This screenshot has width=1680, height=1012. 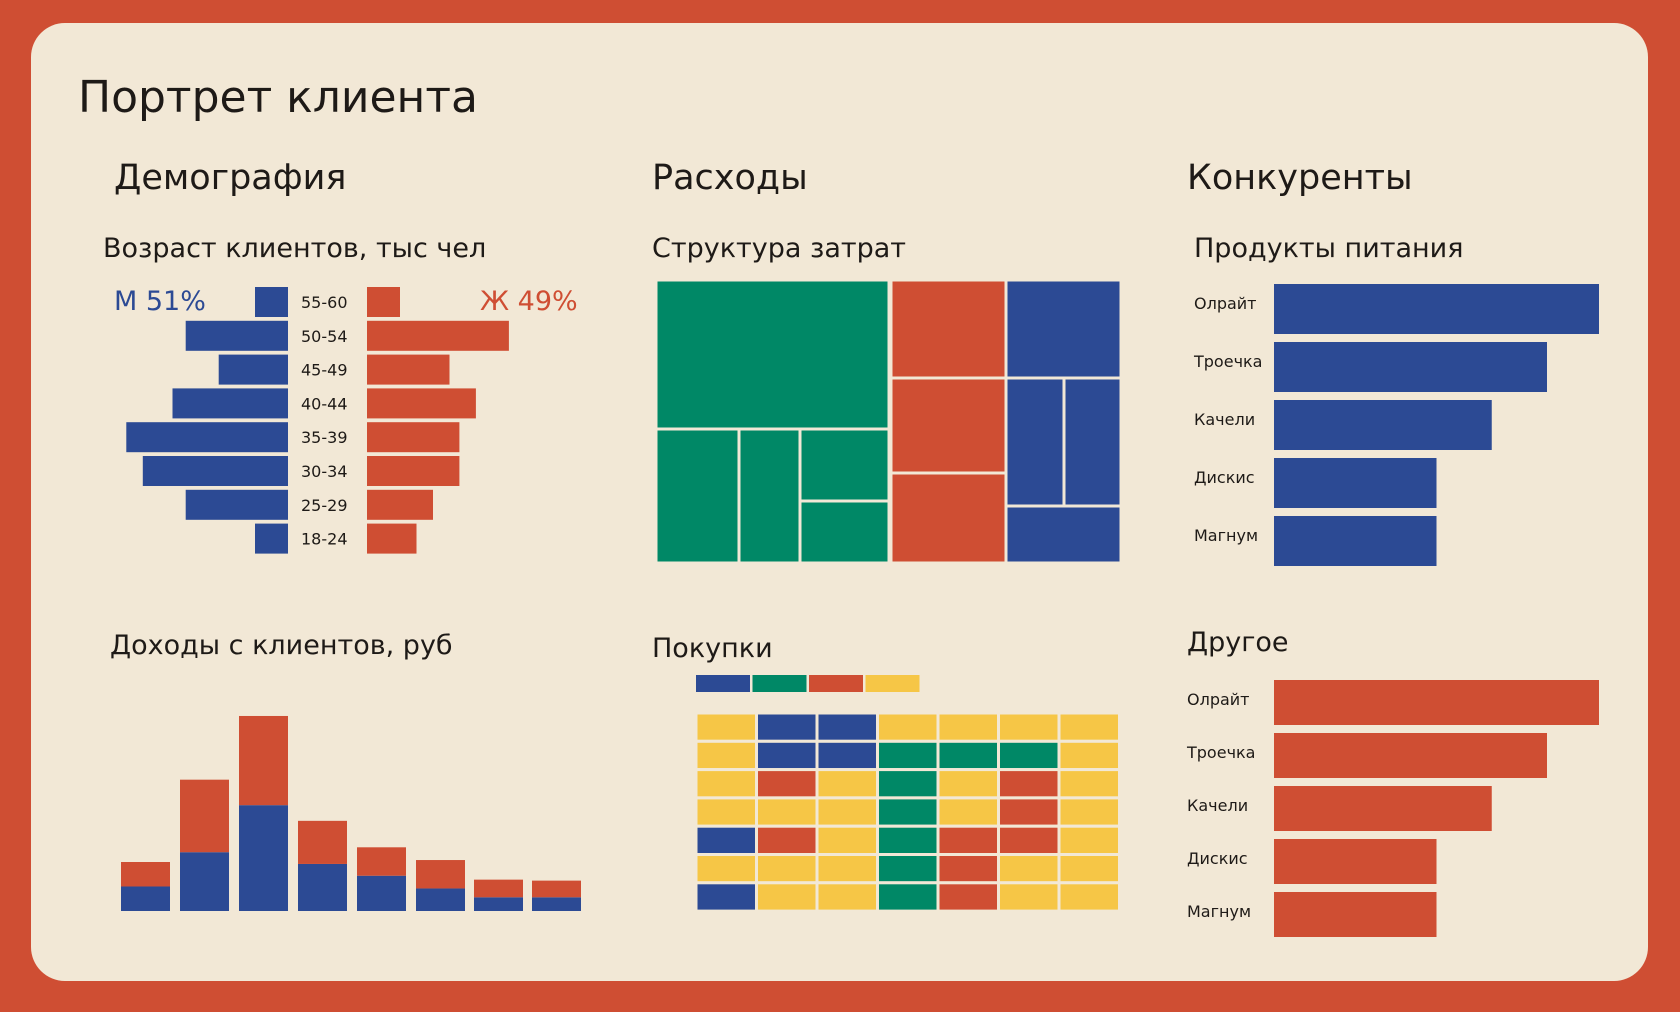 What do you see at coordinates (278, 97) in the screenshot?
I see `page-title: Портрет клиента` at bounding box center [278, 97].